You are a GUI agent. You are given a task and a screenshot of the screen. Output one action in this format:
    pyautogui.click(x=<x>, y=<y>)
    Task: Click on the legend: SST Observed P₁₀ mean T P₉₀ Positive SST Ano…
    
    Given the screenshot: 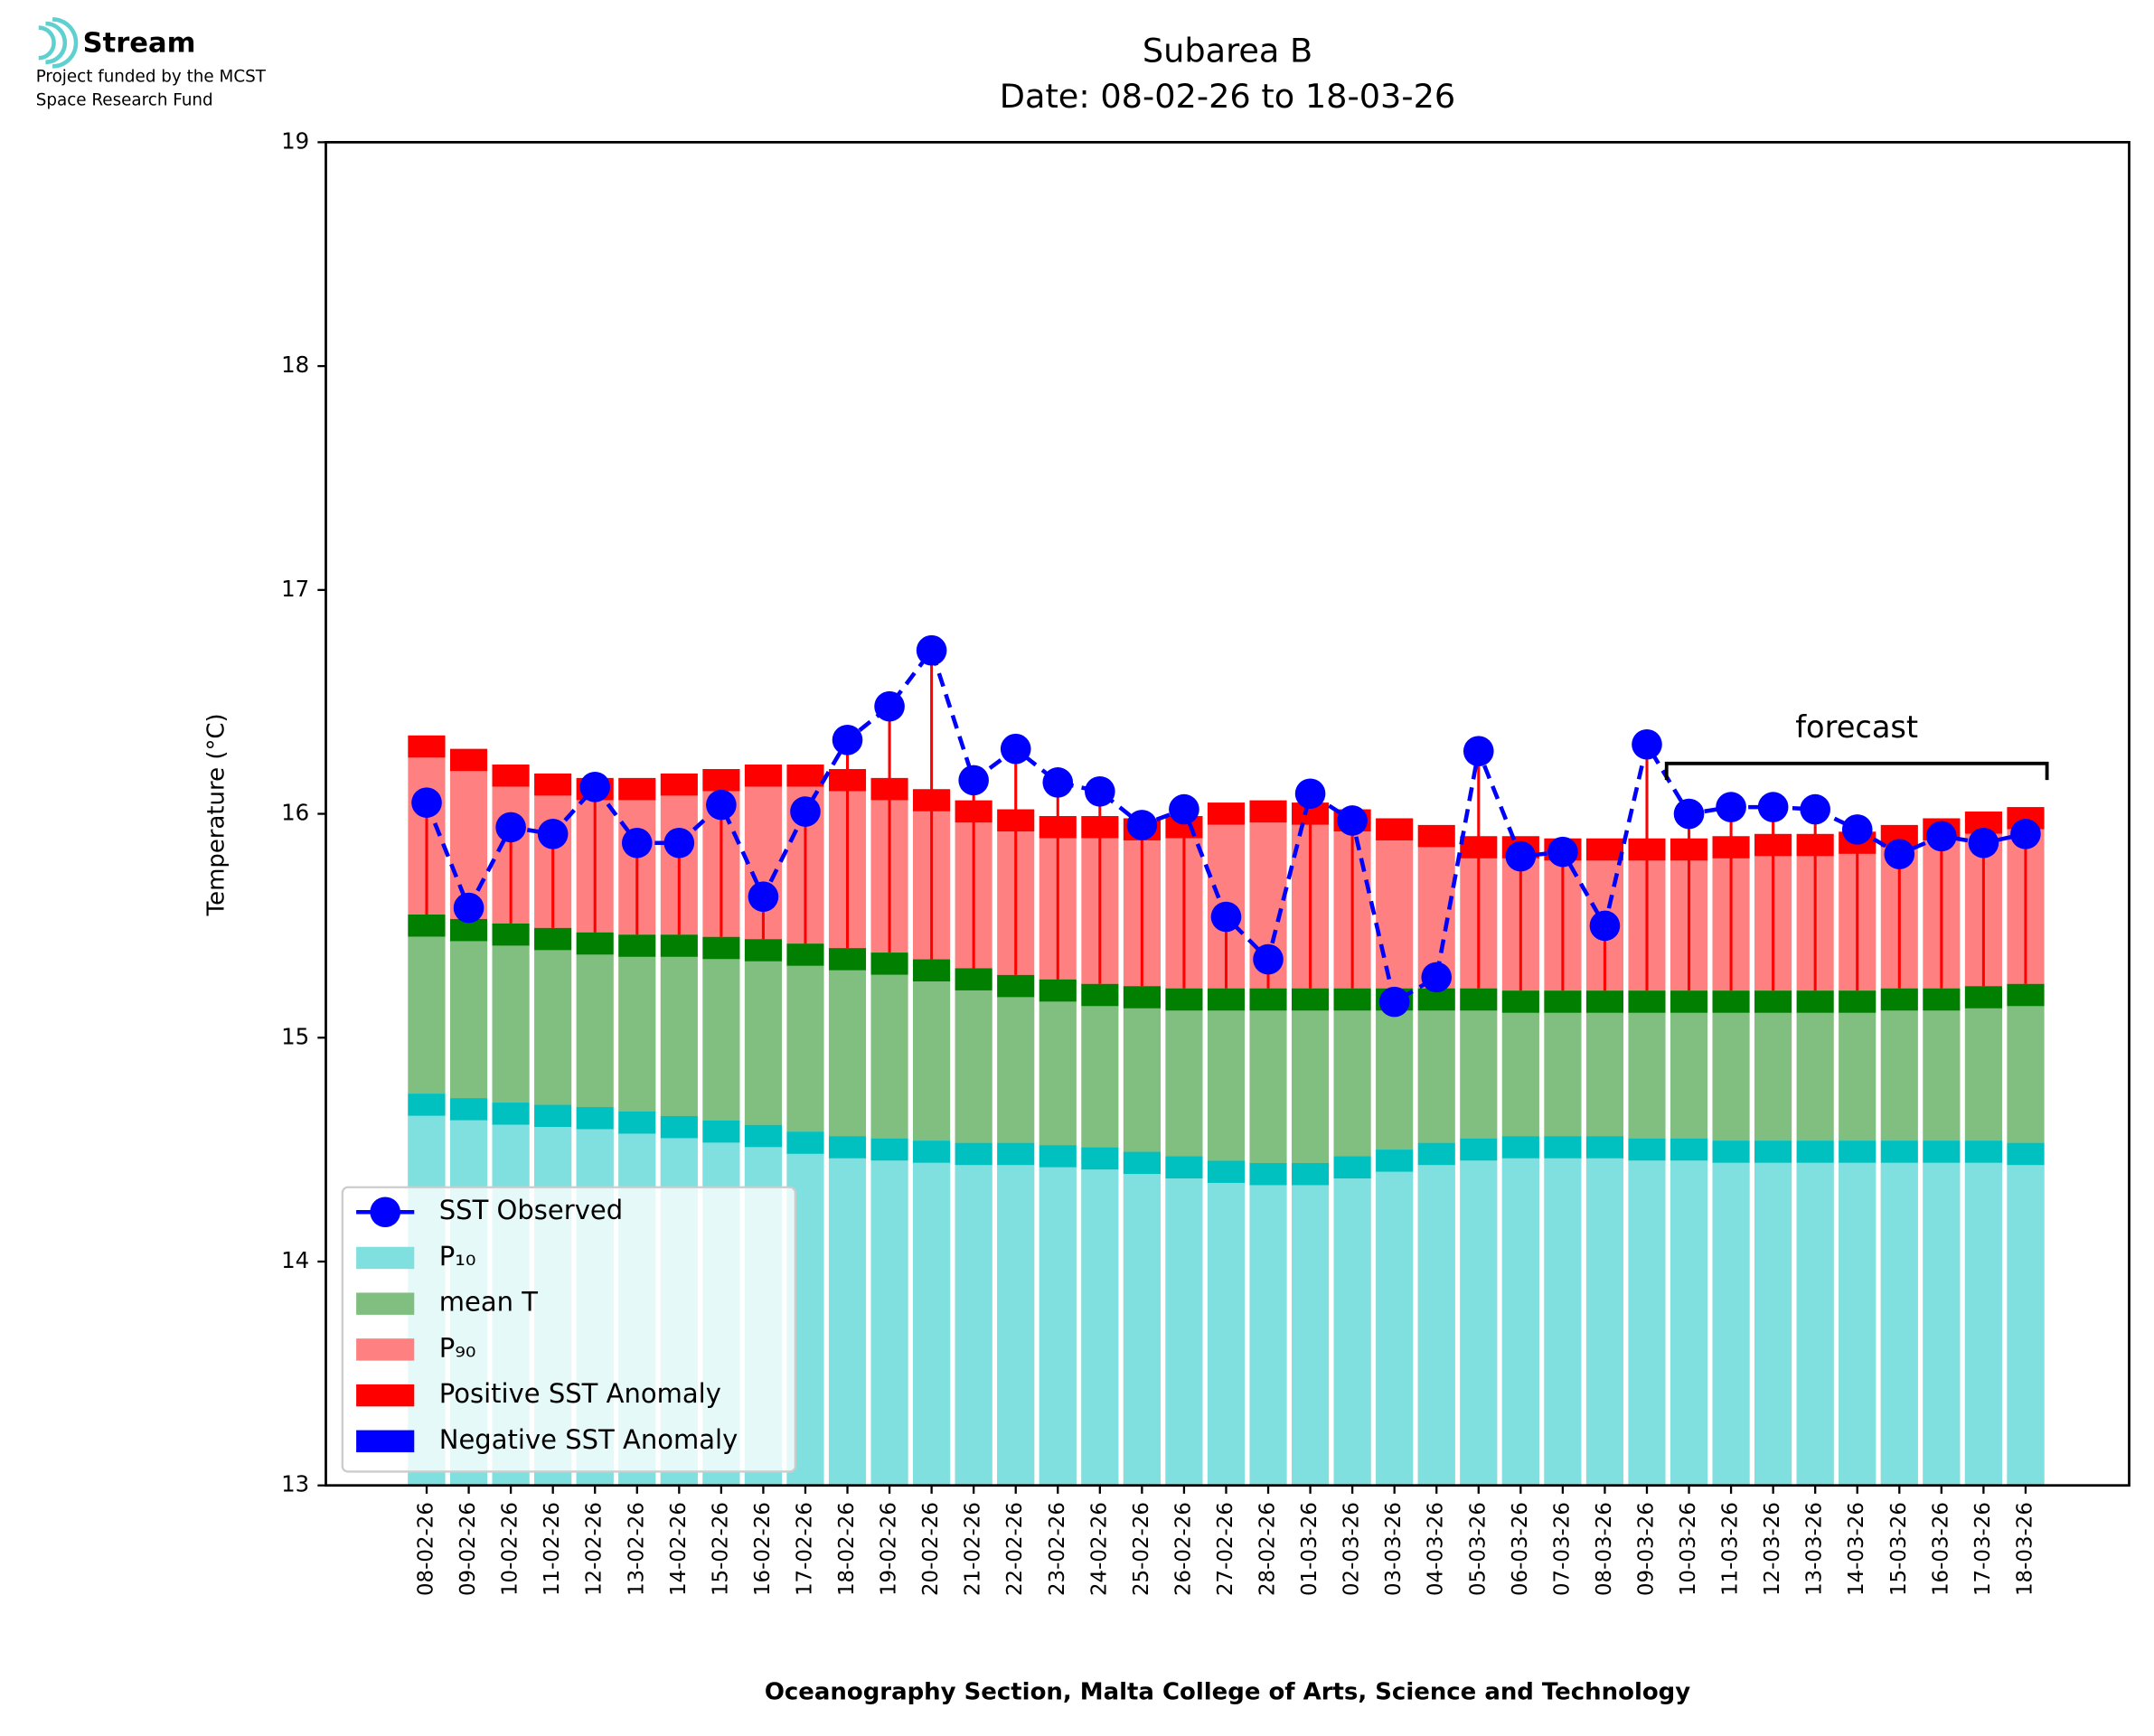 What is the action you would take?
    pyautogui.click(x=569, y=1329)
    